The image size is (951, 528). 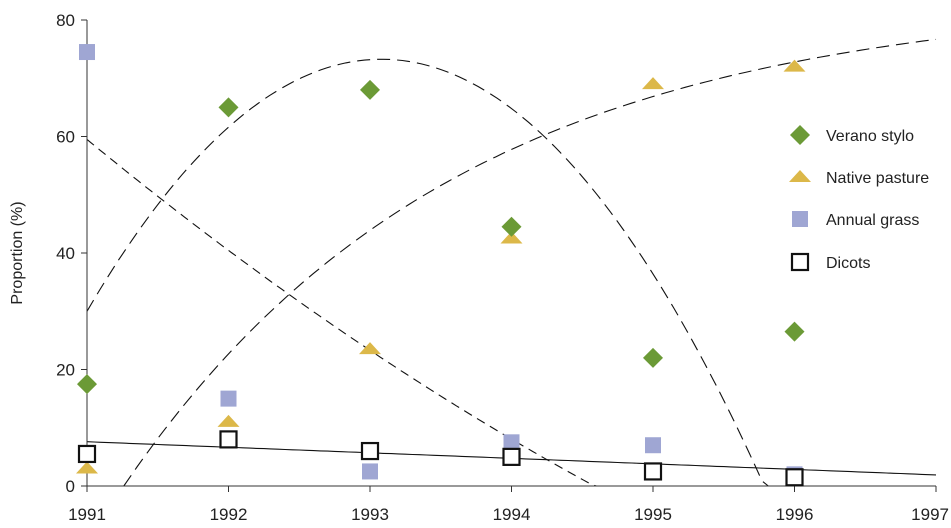 What do you see at coordinates (65, 253) in the screenshot?
I see `y-tick-label: 40` at bounding box center [65, 253].